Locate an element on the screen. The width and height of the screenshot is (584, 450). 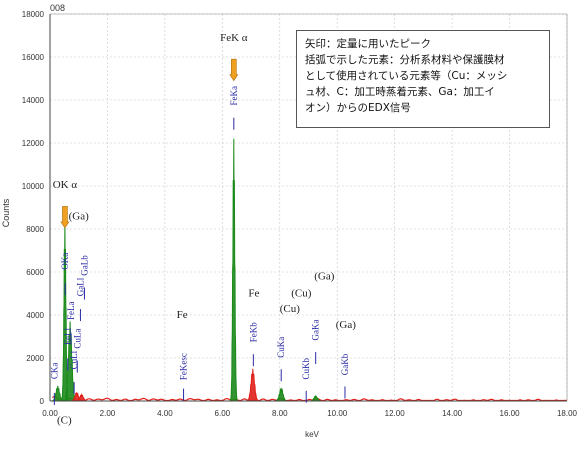
annotation-label: OK α is located at coordinates (65, 185).